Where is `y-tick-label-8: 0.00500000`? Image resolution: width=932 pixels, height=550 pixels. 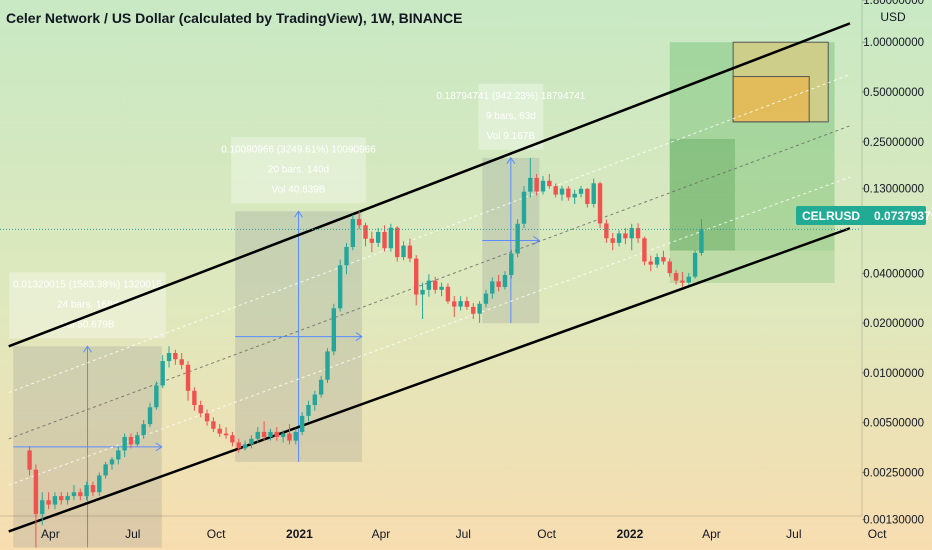
y-tick-label-8: 0.00500000 is located at coordinates (893, 424).